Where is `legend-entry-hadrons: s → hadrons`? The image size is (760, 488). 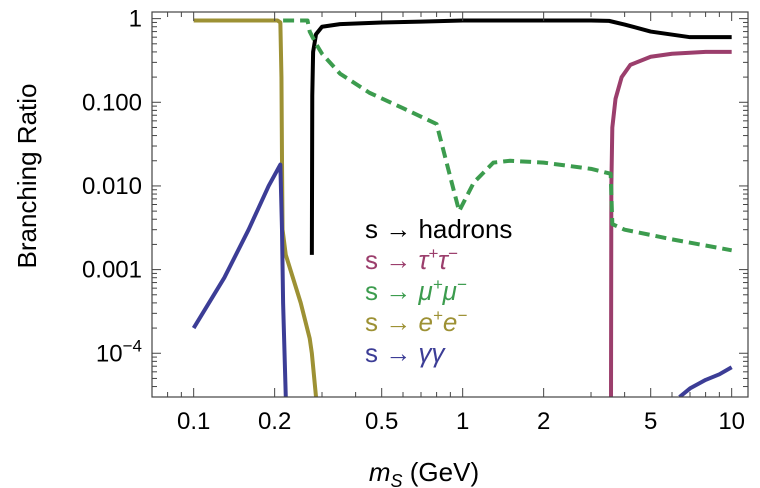
legend-entry-hadrons: s → hadrons is located at coordinates (438, 229).